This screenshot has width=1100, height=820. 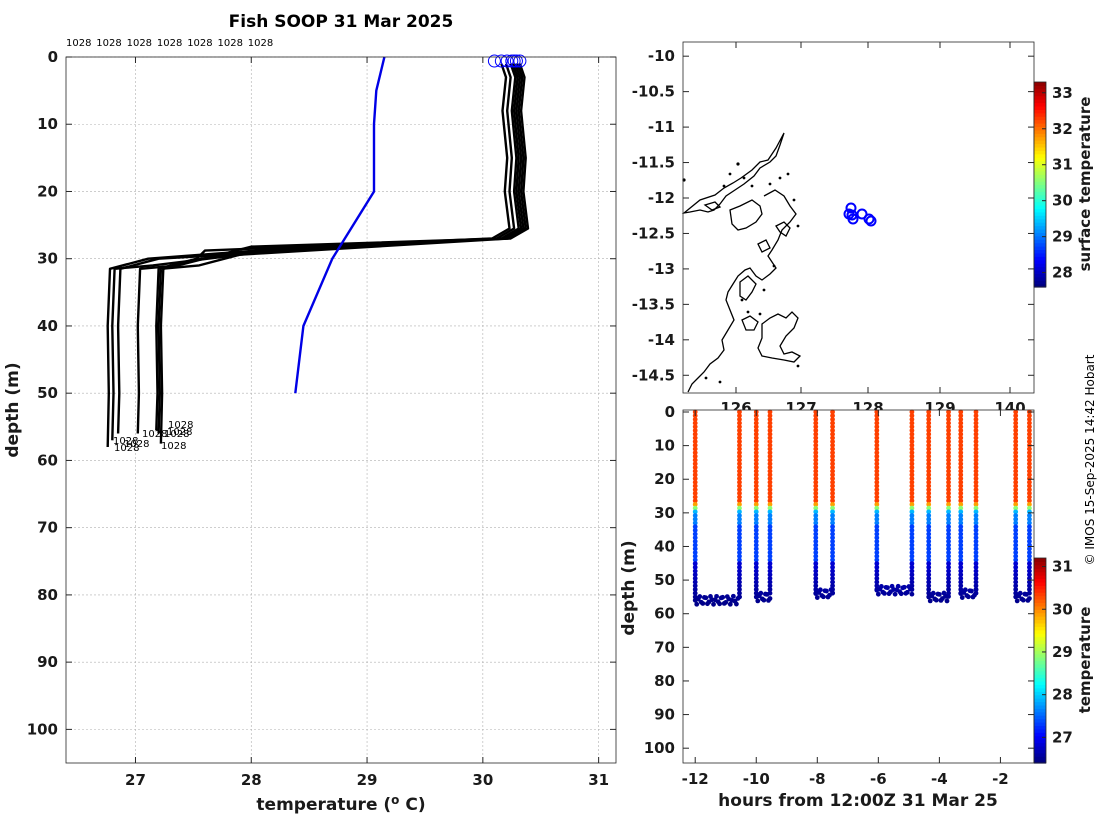 I want to click on y-tick-label: 0, so click(x=53, y=57).